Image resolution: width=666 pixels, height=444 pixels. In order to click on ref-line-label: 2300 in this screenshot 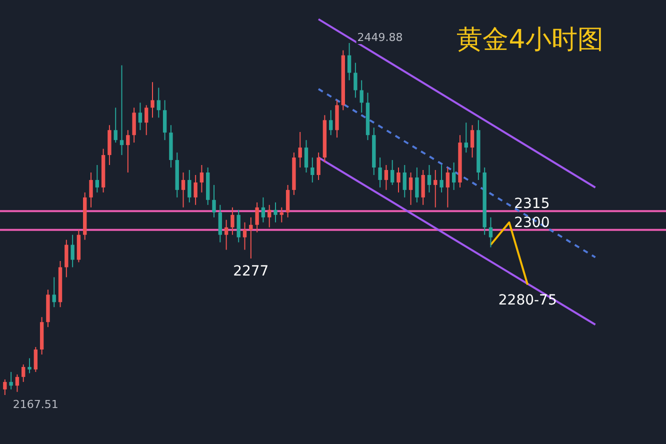, I will do `click(532, 222)`.